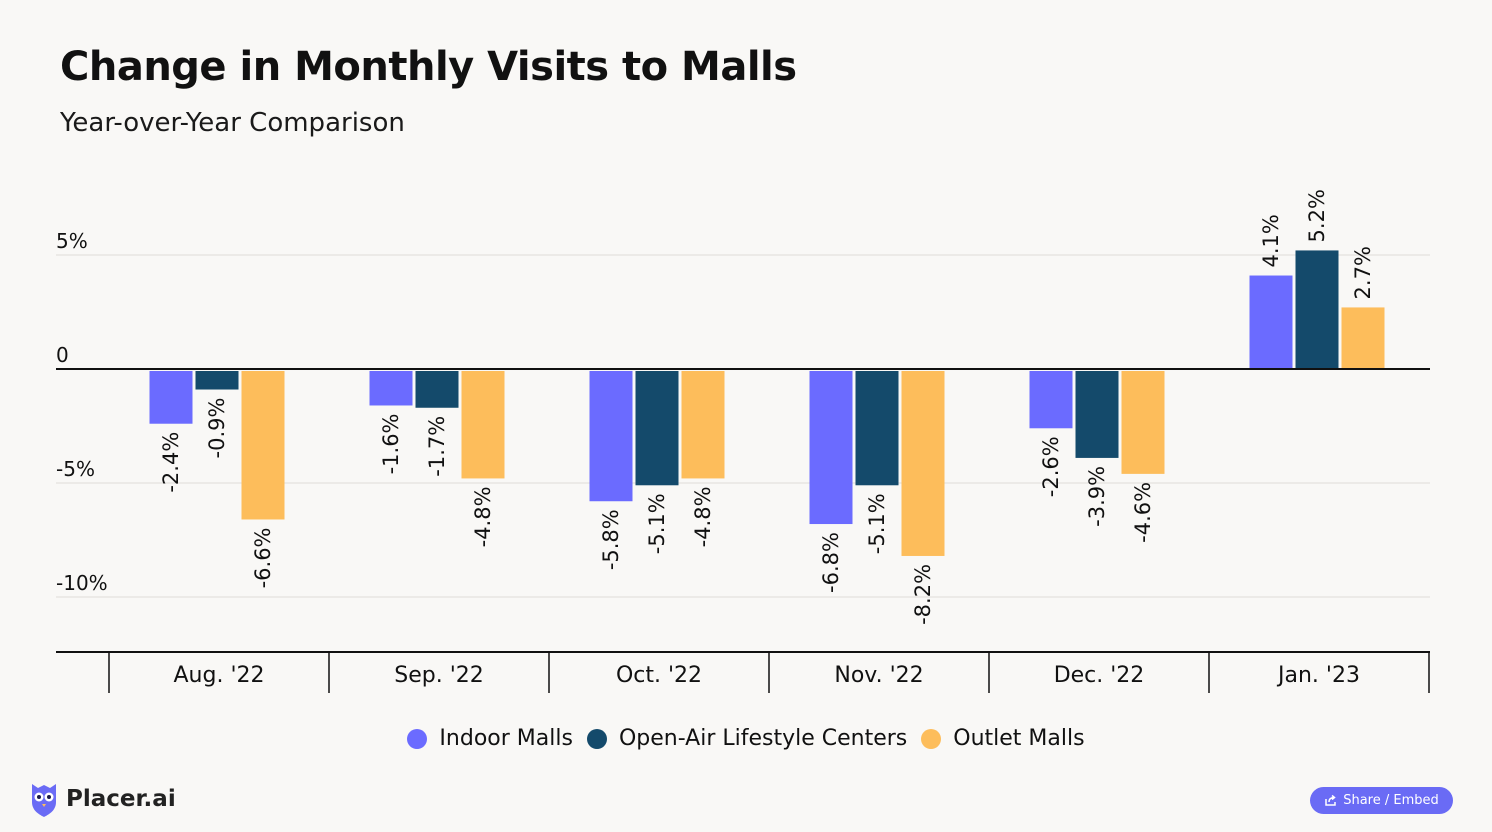 The height and width of the screenshot is (832, 1492). I want to click on x-tick-label: Nov. '22, so click(878, 675).